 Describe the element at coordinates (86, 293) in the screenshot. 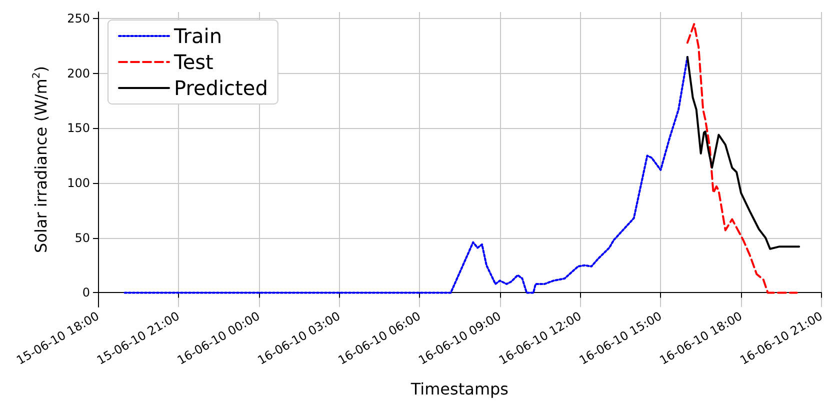

I see `y-tick-label: 0` at that location.